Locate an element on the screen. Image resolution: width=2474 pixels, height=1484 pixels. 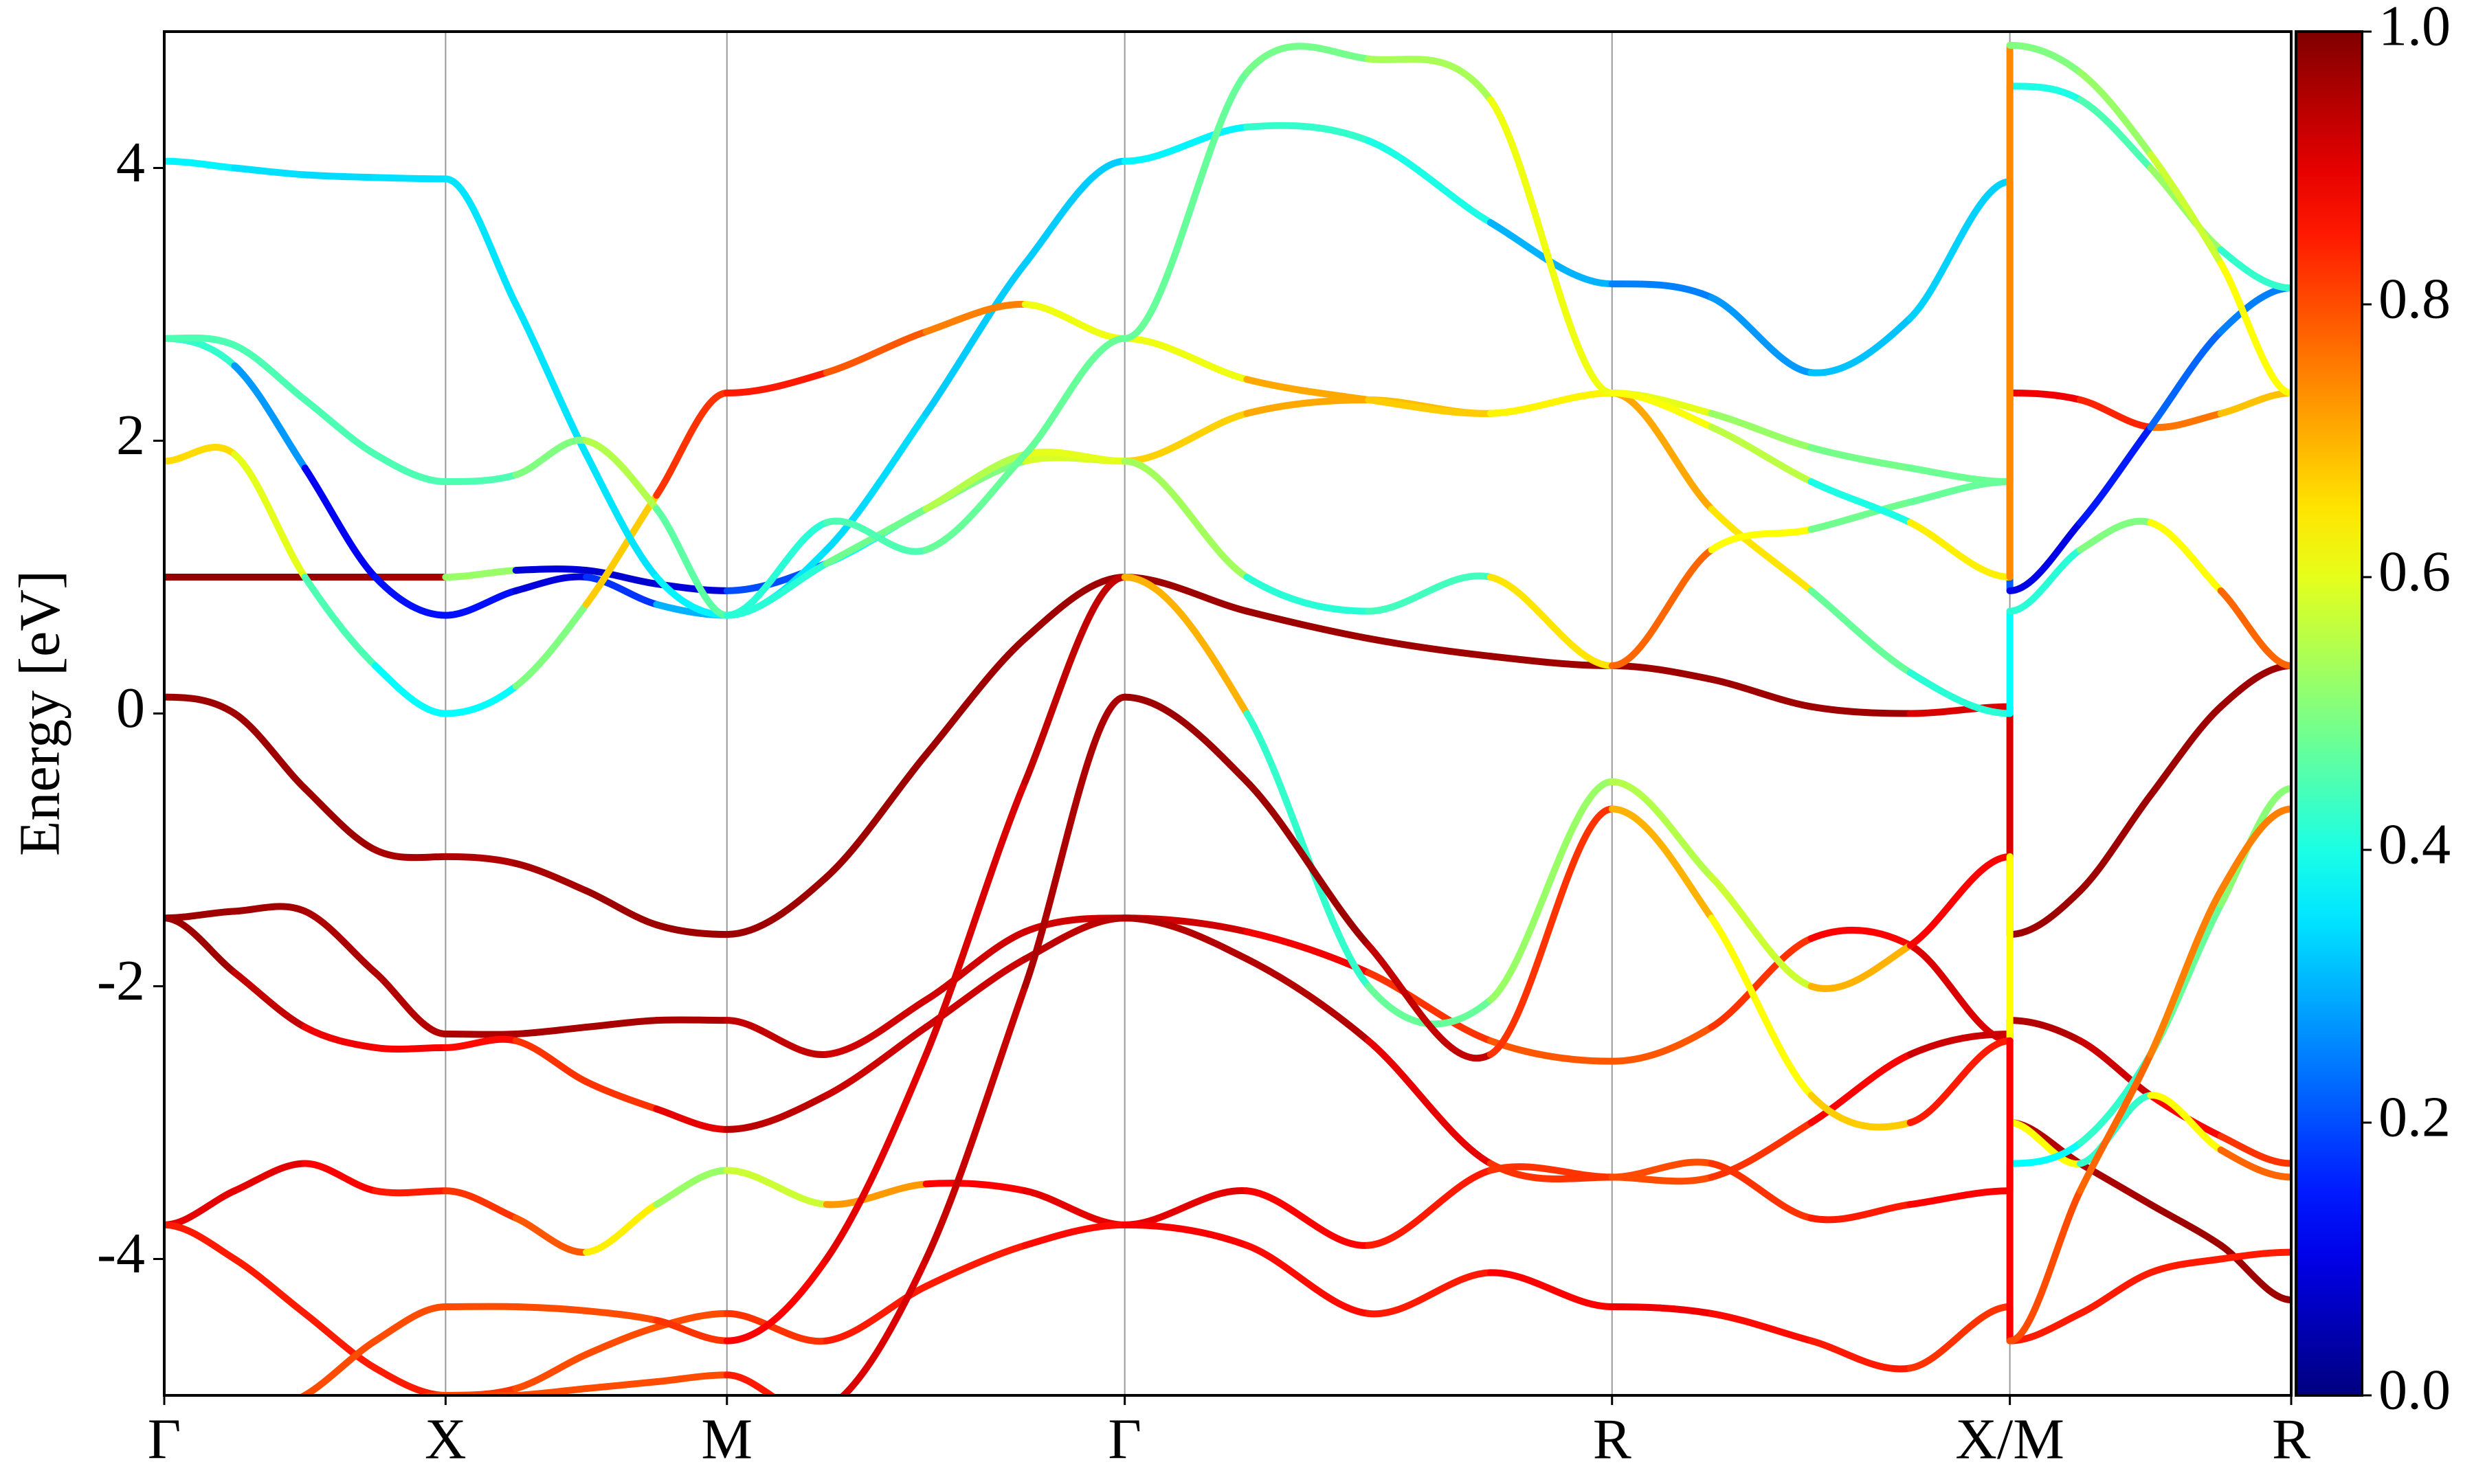
y-tick-label: 0 is located at coordinates (130, 708).